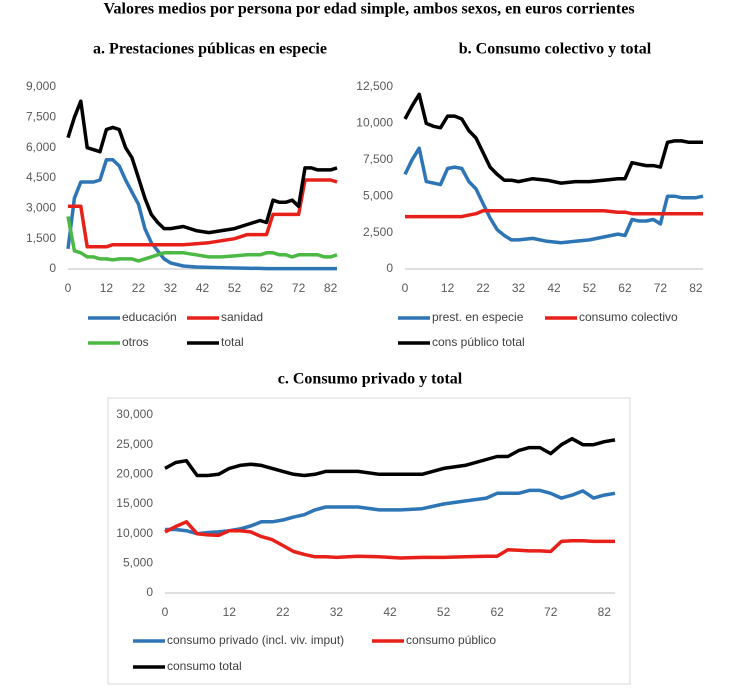 This screenshot has width=739, height=688. Describe the element at coordinates (41, 86) in the screenshot. I see `y-tick-label: 9,000` at that location.